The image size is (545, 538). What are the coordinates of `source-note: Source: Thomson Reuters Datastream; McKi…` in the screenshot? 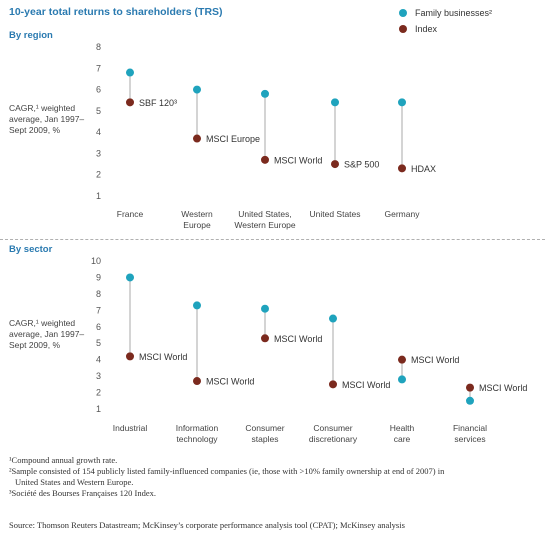 It's located at (207, 525).